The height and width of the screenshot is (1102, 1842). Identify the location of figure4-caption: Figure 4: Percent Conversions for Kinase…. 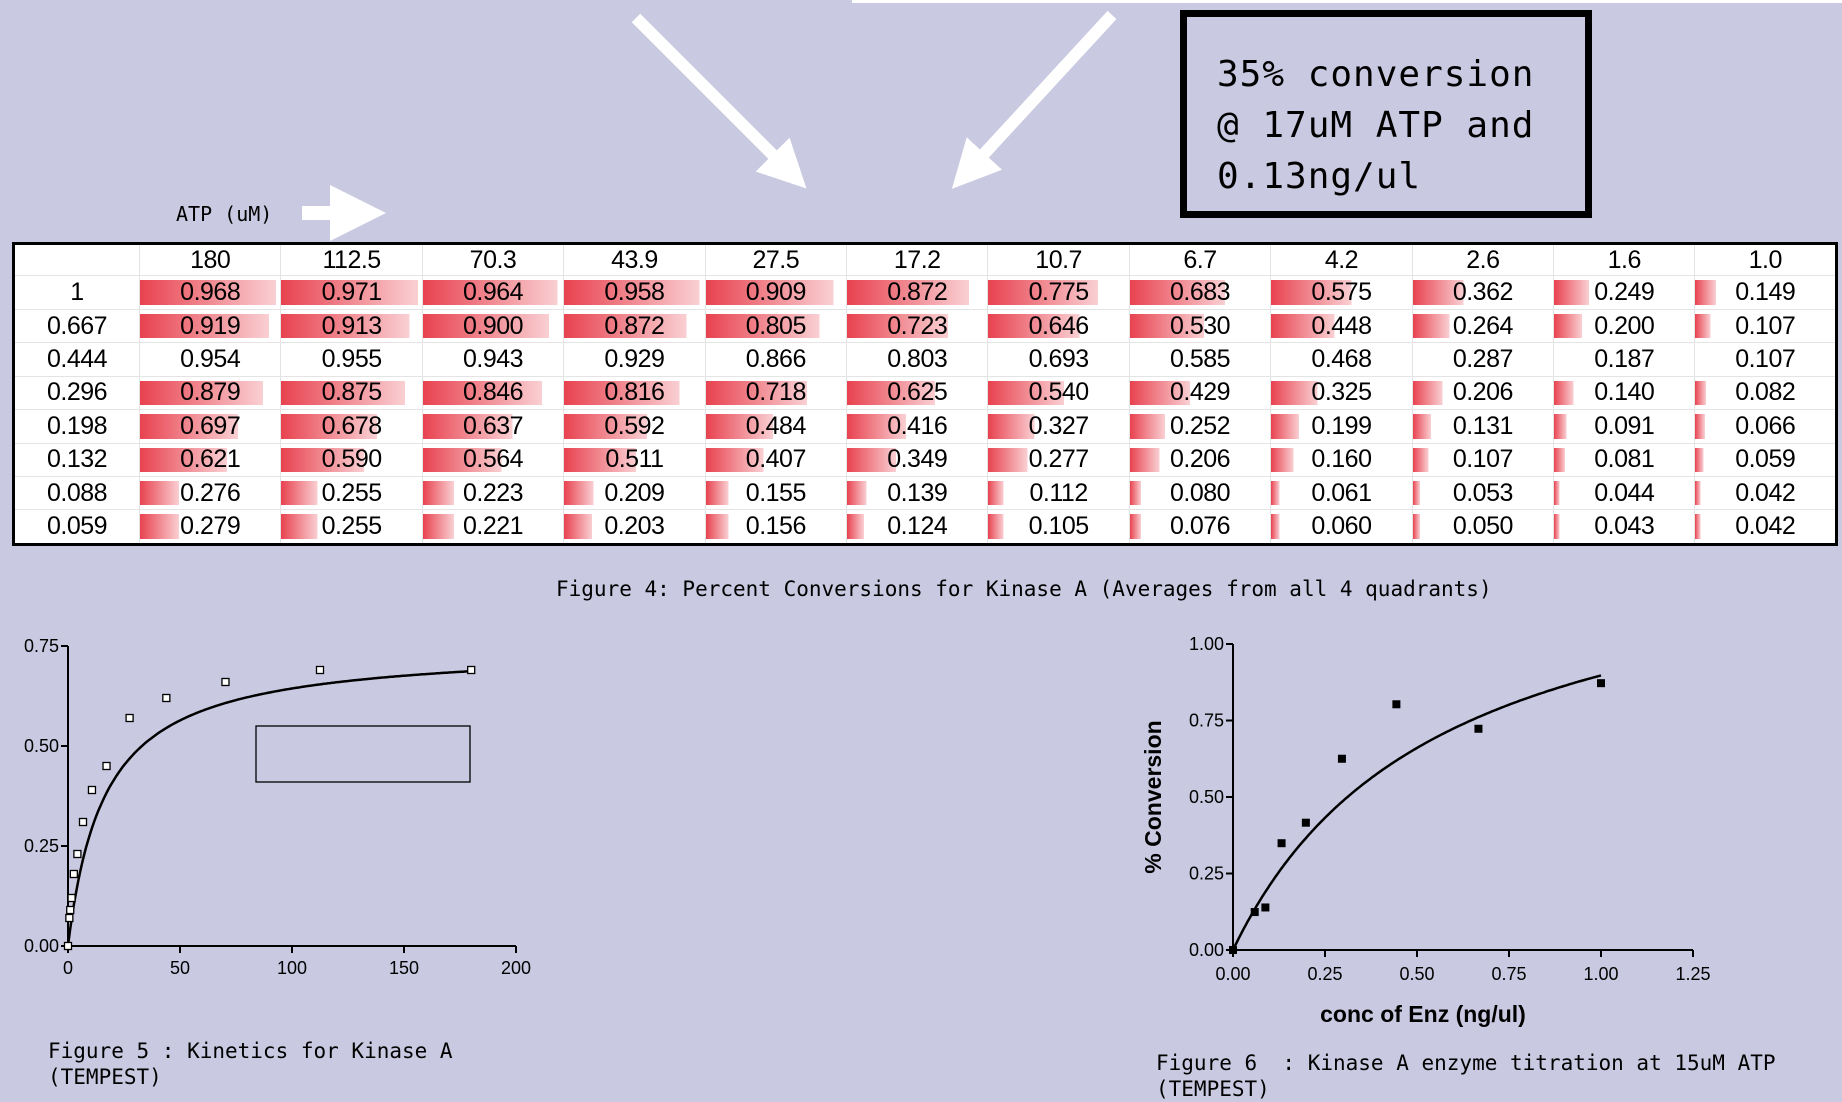
(1024, 589).